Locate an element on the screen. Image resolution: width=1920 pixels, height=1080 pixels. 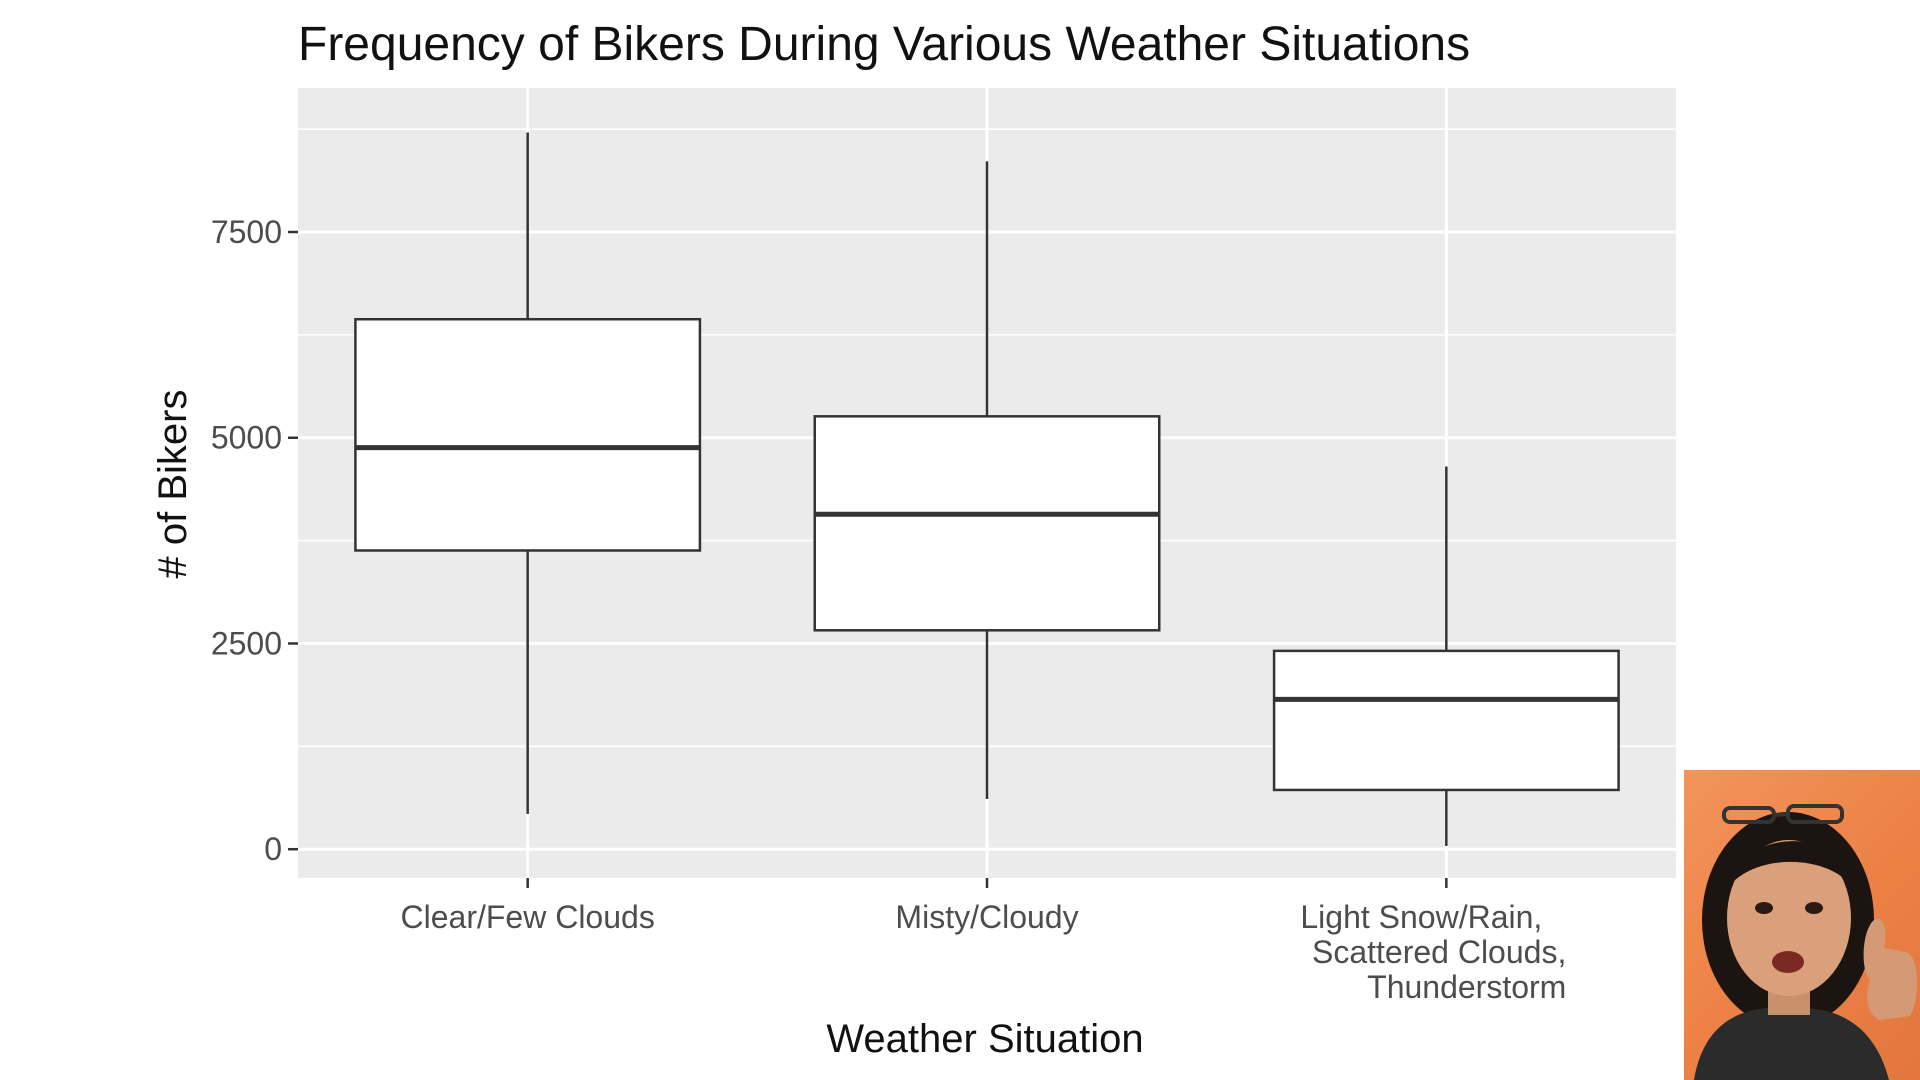
y-tick-label: 5000 is located at coordinates (246, 438).